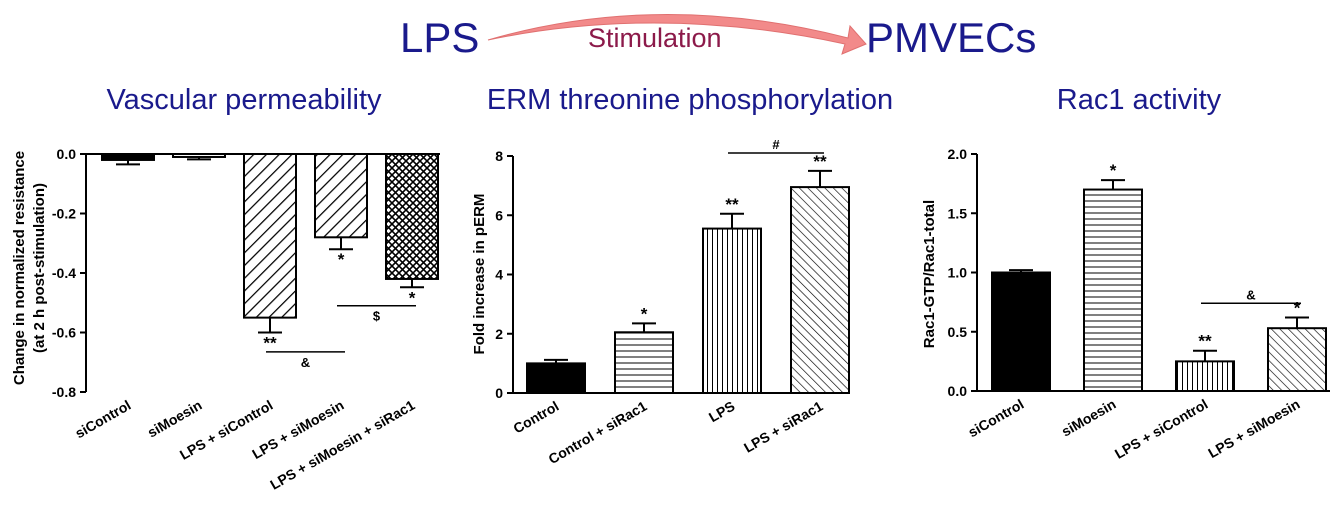  Describe the element at coordinates (64, 392) in the screenshot. I see `y-tick-label: -0.8` at that location.